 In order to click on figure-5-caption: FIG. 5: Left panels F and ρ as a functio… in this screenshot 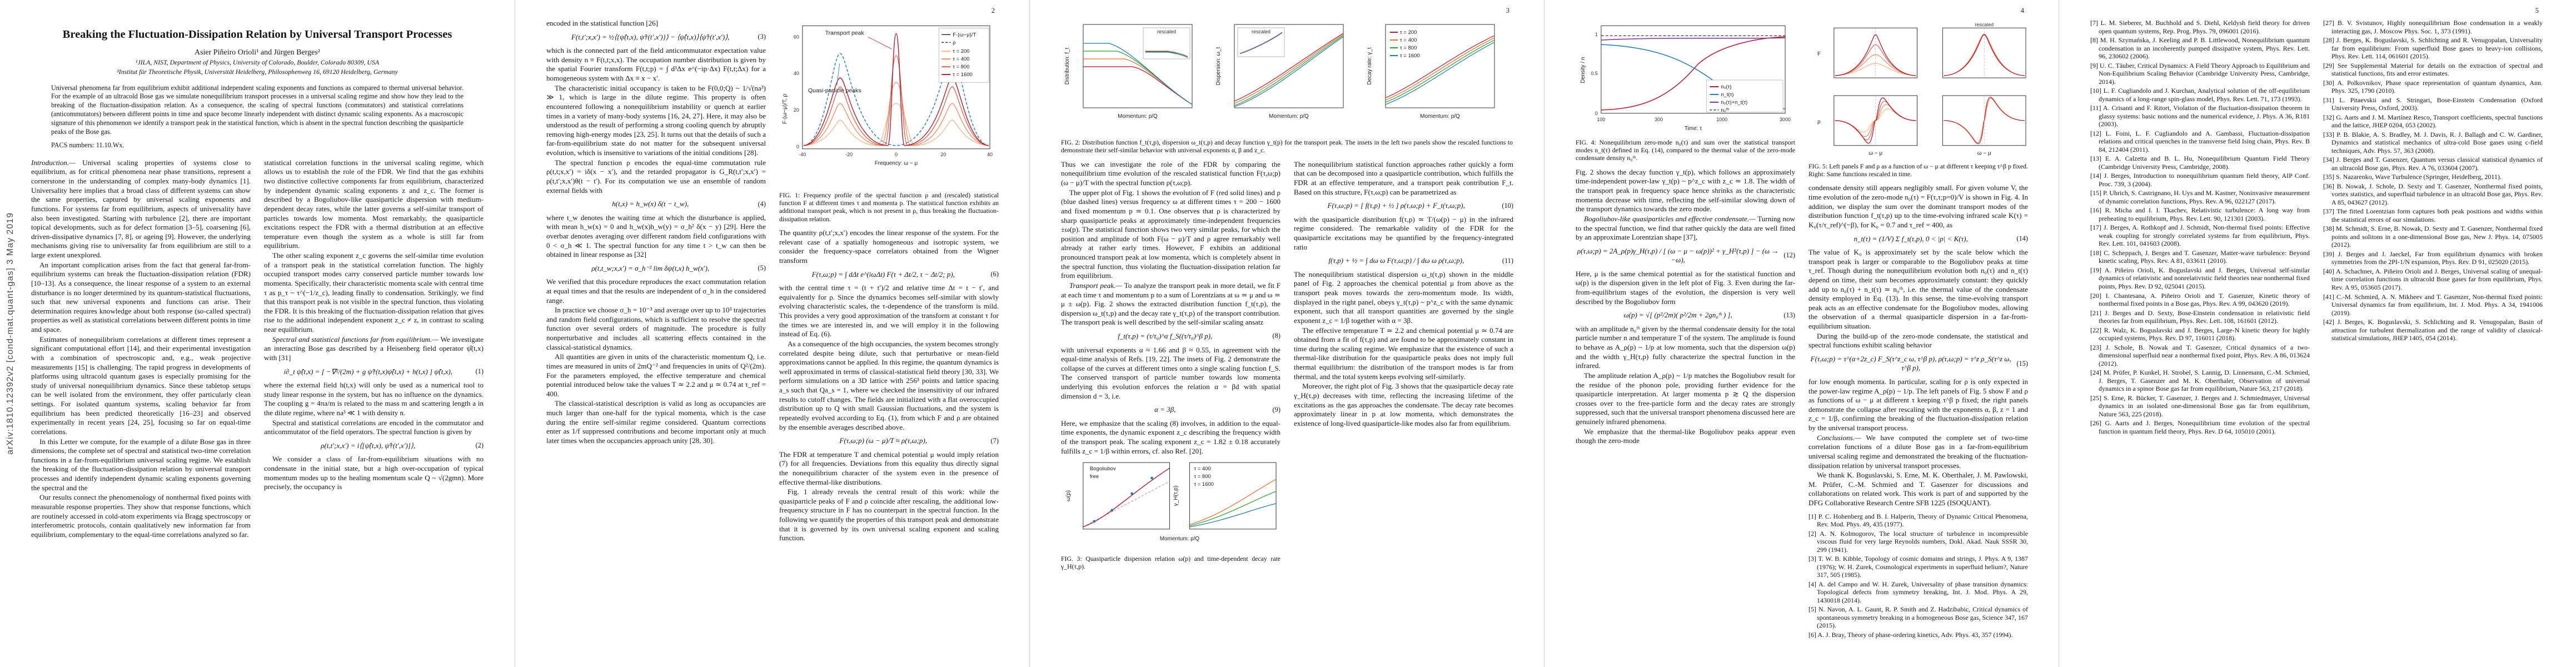, I will do `click(1918, 170)`.